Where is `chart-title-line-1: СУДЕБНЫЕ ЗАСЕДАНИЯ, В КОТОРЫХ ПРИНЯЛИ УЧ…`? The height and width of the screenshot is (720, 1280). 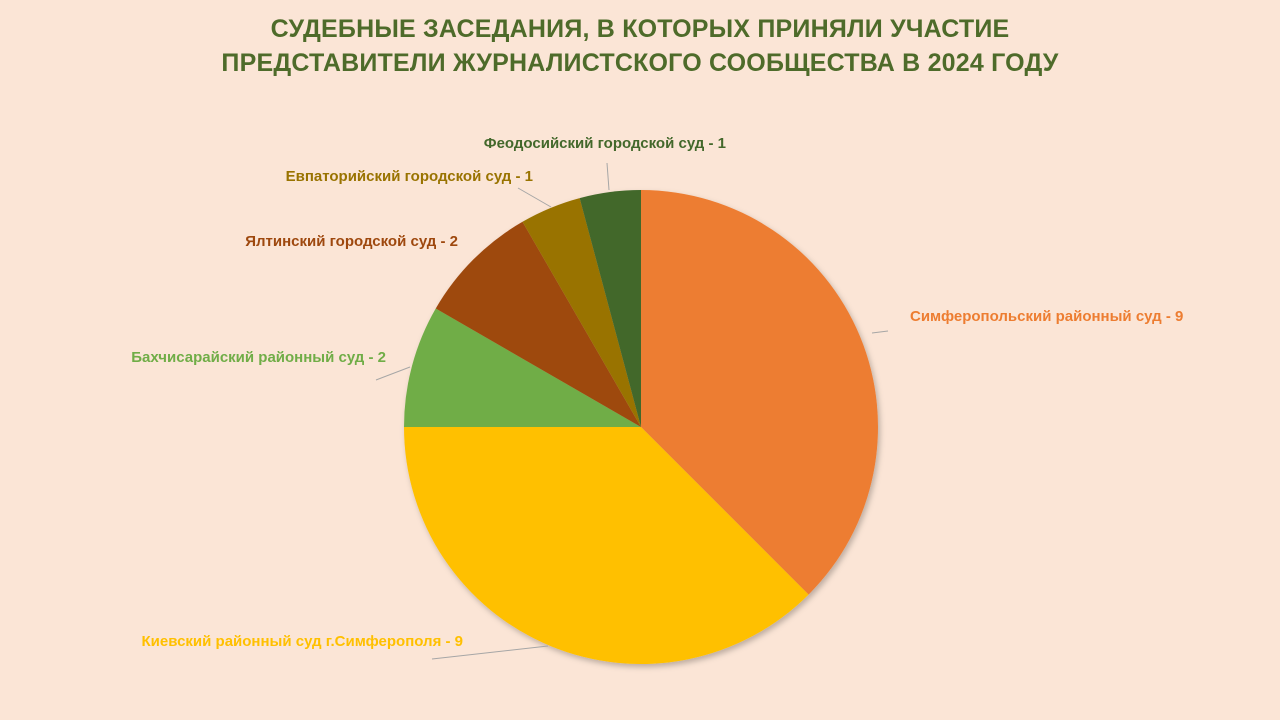 chart-title-line-1: СУДЕБНЫЕ ЗАСЕДАНИЯ, В КОТОРЫХ ПРИНЯЛИ УЧ… is located at coordinates (640, 29).